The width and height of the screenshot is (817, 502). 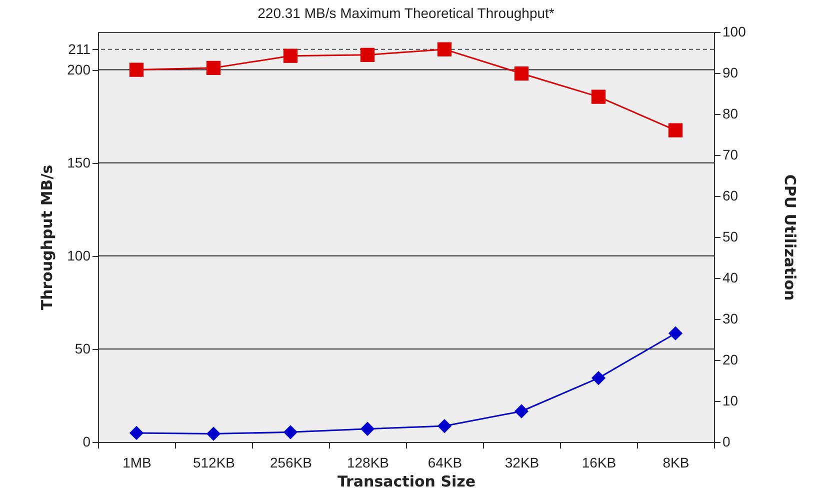 What do you see at coordinates (730, 400) in the screenshot?
I see `y2-tick-label: 10` at bounding box center [730, 400].